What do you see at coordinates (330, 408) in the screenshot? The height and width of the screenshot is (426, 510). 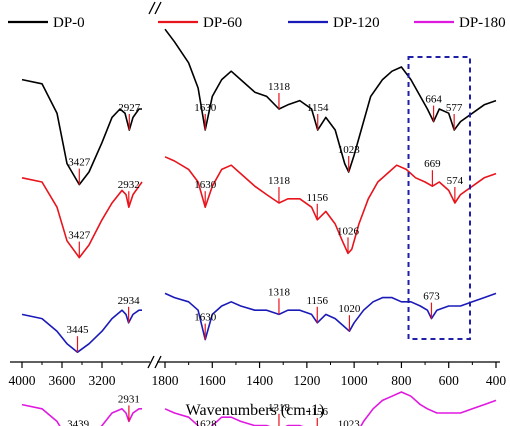 I see `series-line-dp-180-seg2` at bounding box center [330, 408].